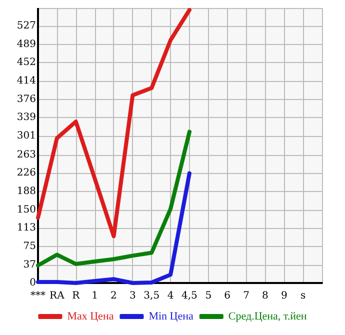  Describe the element at coordinates (227, 296) in the screenshot. I see `x-tick-label: 6` at that location.